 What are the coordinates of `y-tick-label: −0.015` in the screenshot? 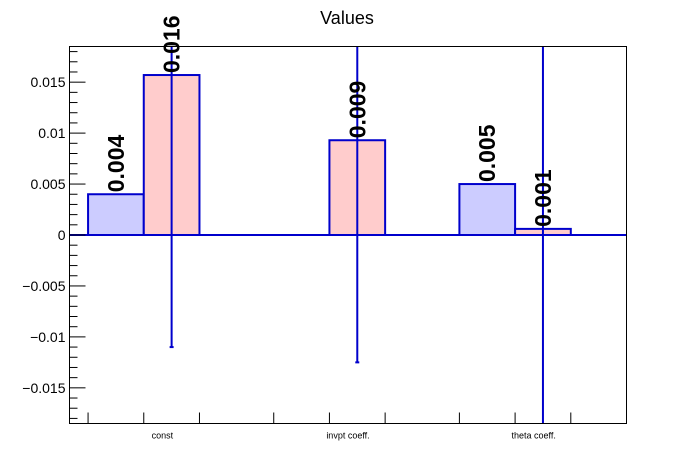 It's located at (43, 388).